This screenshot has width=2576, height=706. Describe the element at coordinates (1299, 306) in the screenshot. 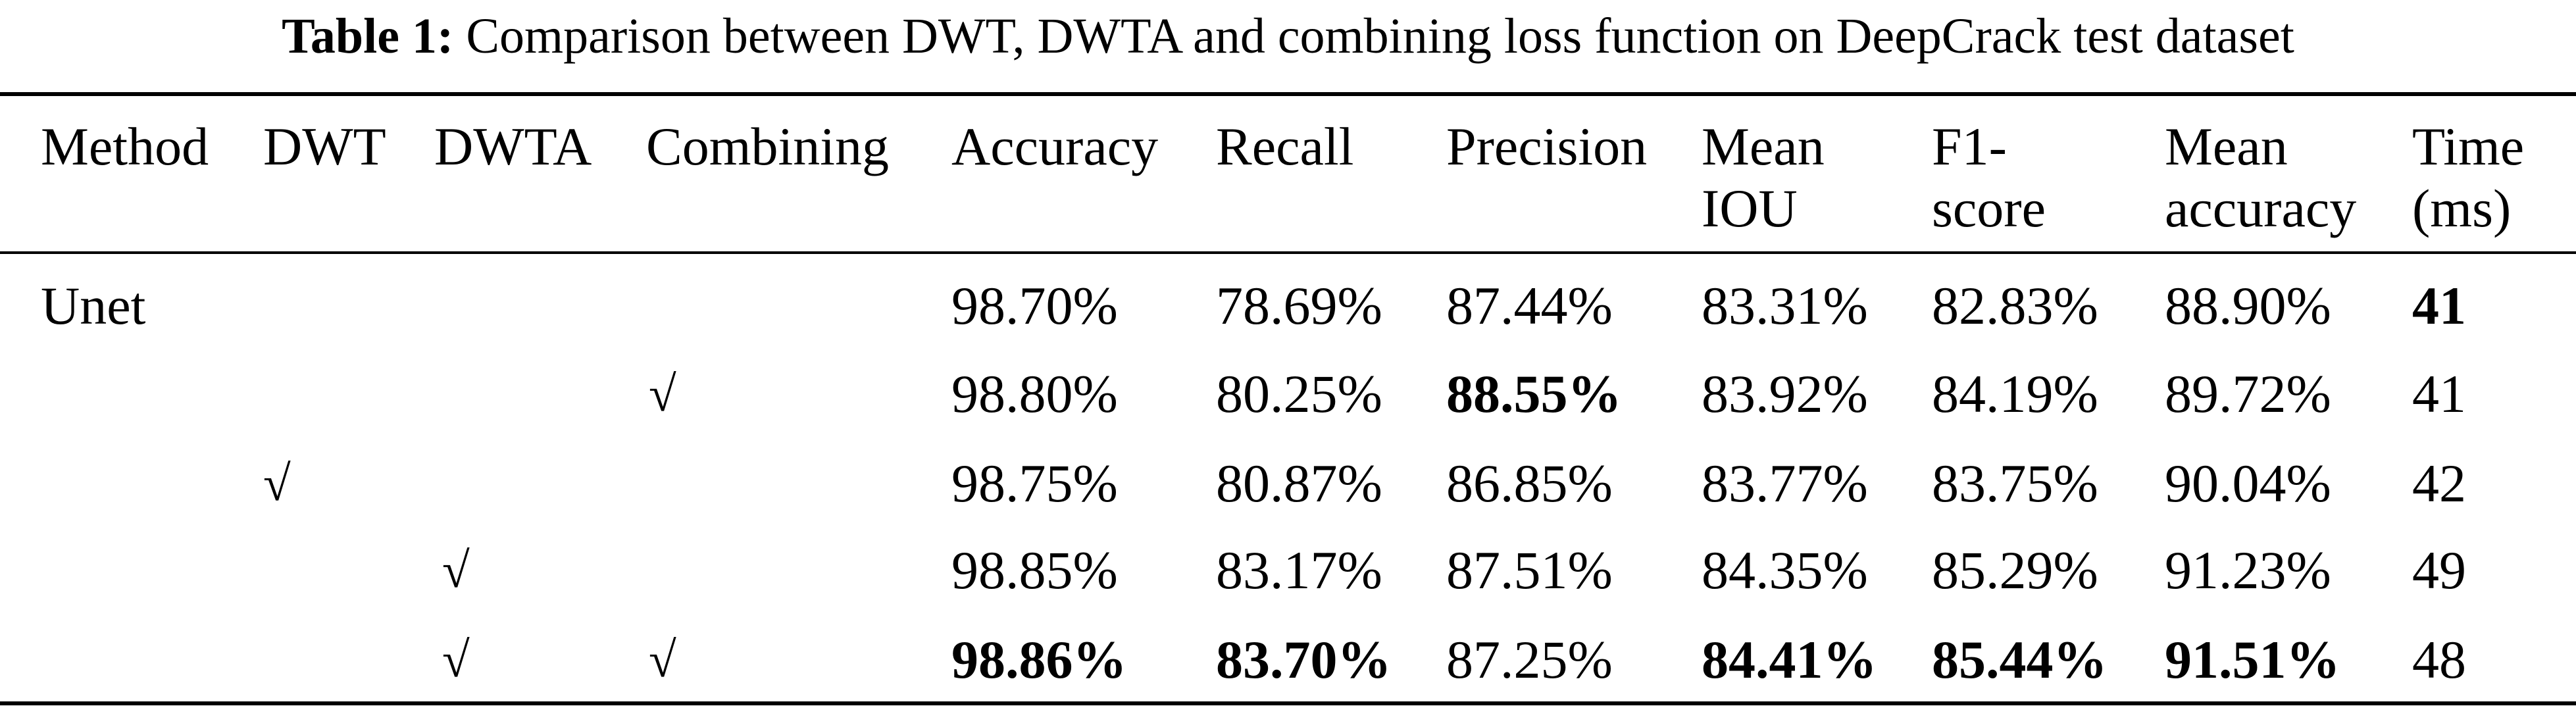

I see `cell-recall: 78.69%` at that location.